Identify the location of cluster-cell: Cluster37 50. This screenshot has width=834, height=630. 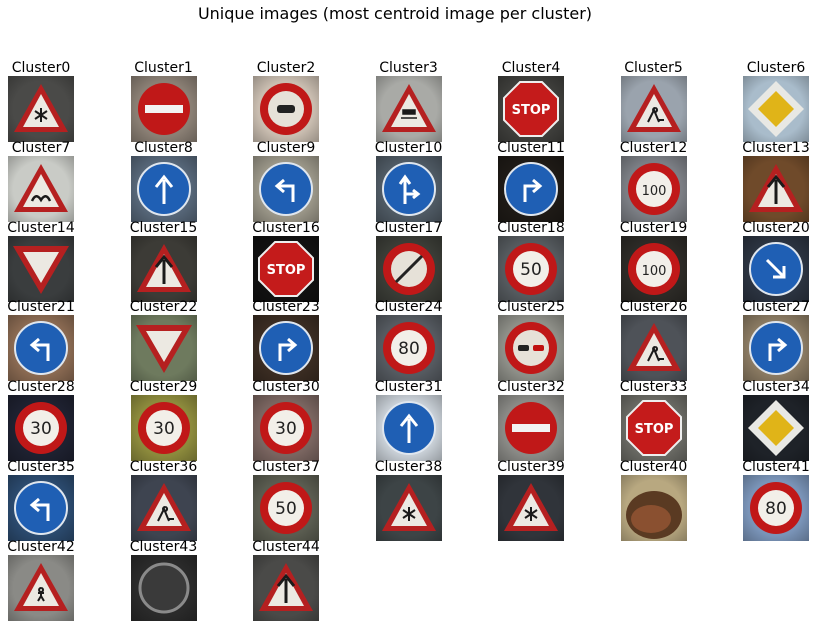
(292, 500).